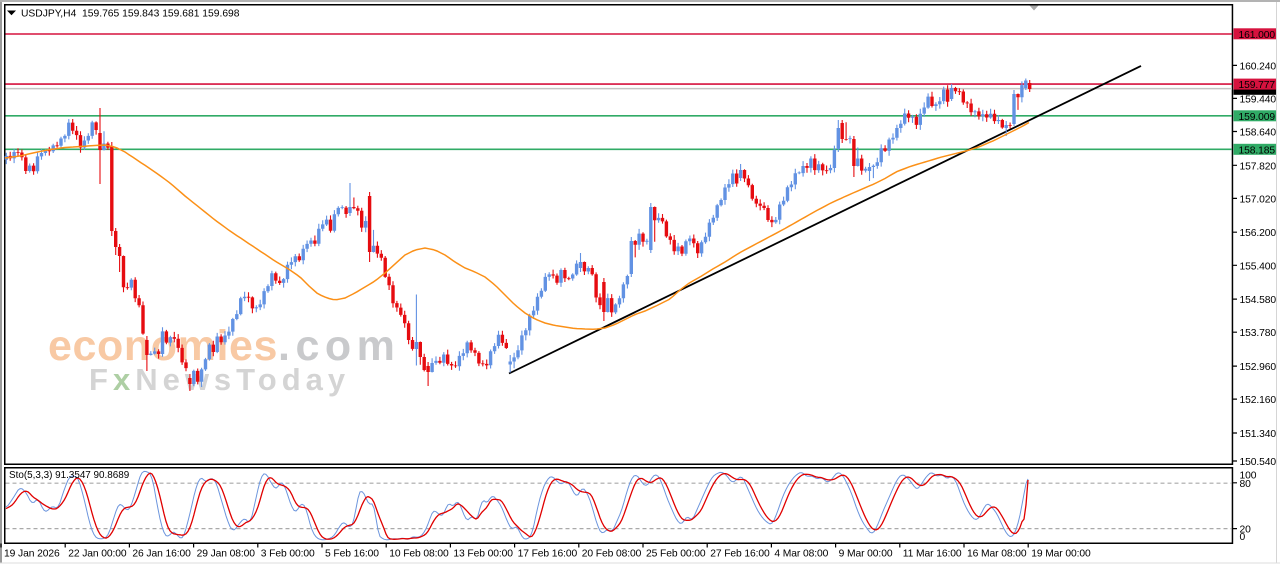 This screenshot has width=1280, height=567. I want to click on svg-text: 9 Mar 00:00, so click(866, 554).